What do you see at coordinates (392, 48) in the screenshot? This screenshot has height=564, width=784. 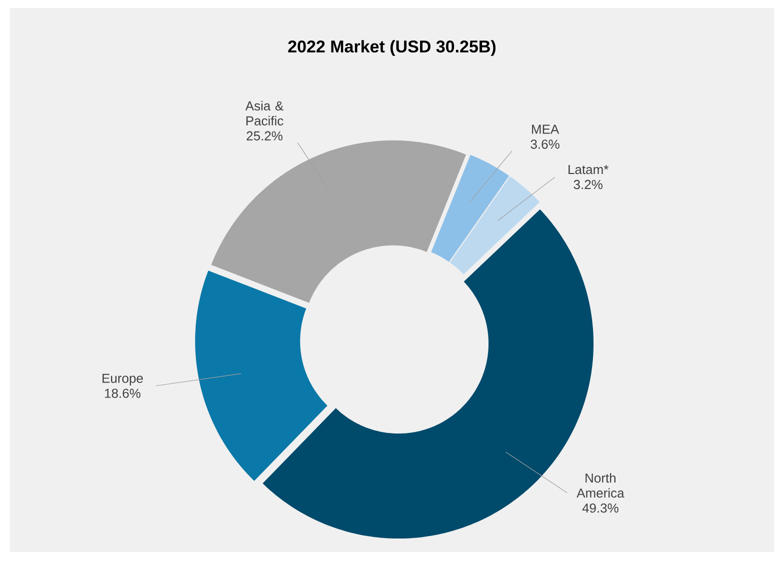 I see `chart-title: 2022 Market (USD 30.25B)` at bounding box center [392, 48].